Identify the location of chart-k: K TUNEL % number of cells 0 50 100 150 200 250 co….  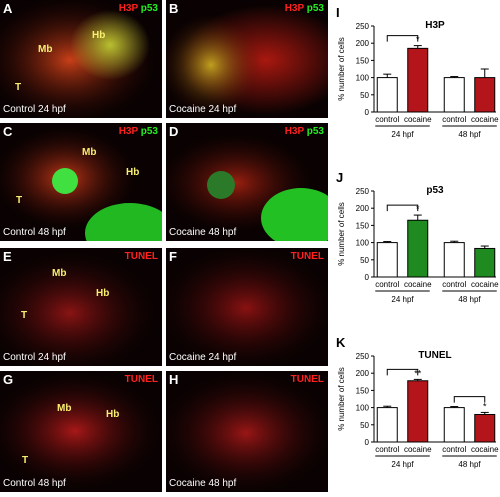
(416, 411).